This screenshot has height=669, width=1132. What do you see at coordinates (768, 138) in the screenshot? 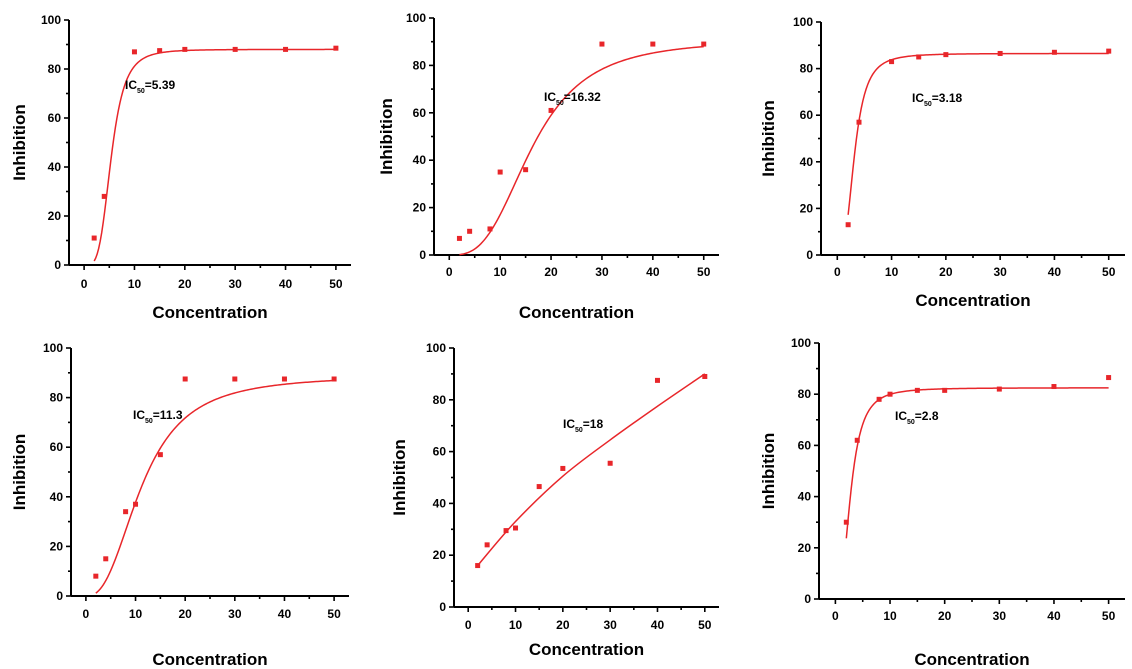
I see `y-axis-title: Inhibition` at bounding box center [768, 138].